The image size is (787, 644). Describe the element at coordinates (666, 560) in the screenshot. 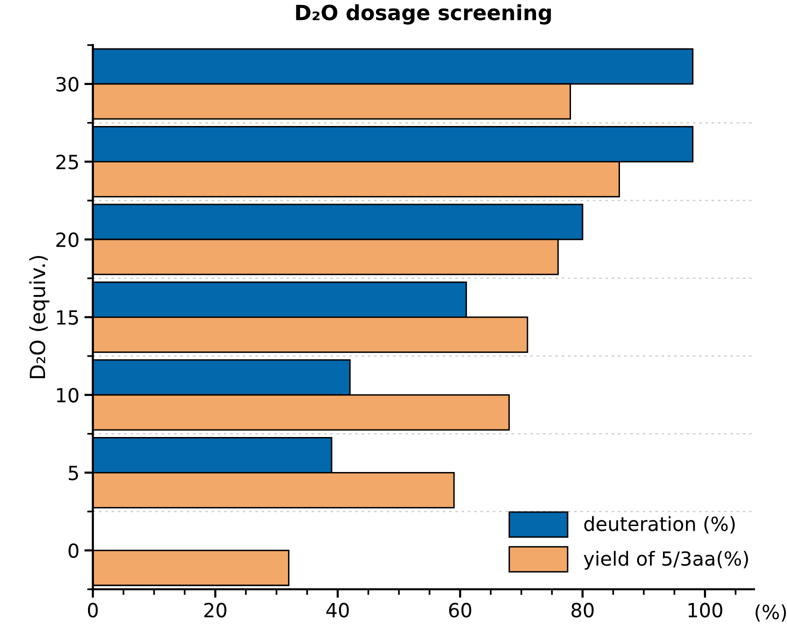

I see `legend-label: yield of 5/3aa(%)` at that location.